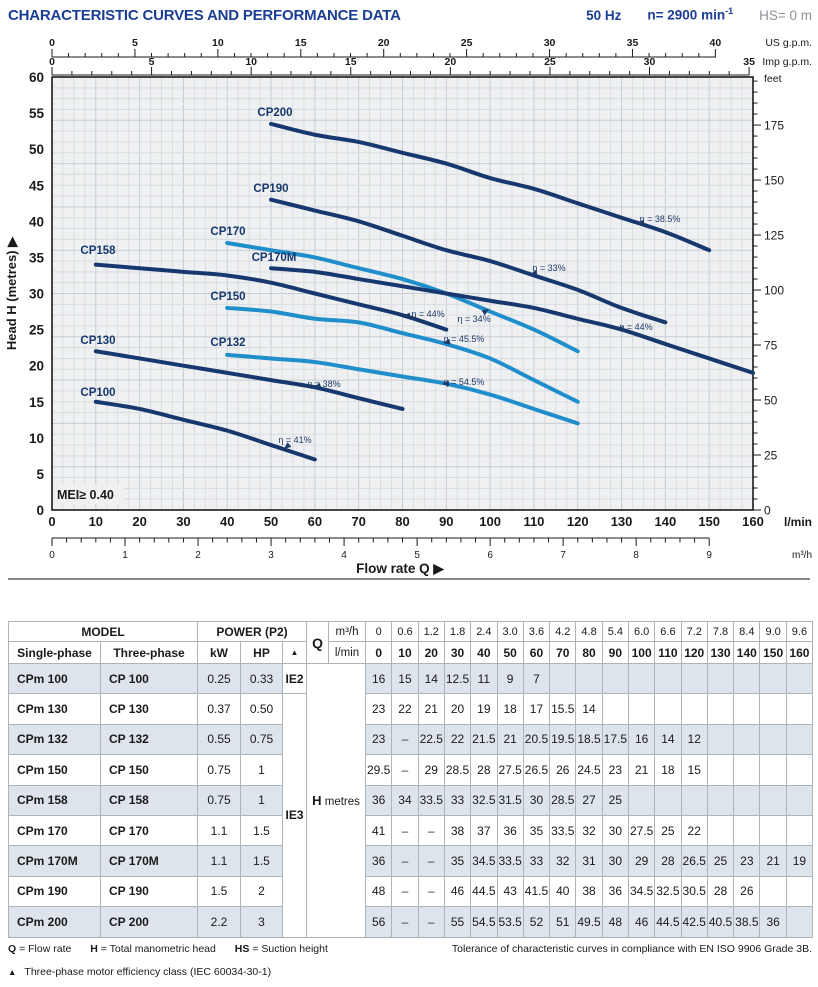  What do you see at coordinates (295, 442) in the screenshot?
I see `efficiency-label: η = 41%` at bounding box center [295, 442].